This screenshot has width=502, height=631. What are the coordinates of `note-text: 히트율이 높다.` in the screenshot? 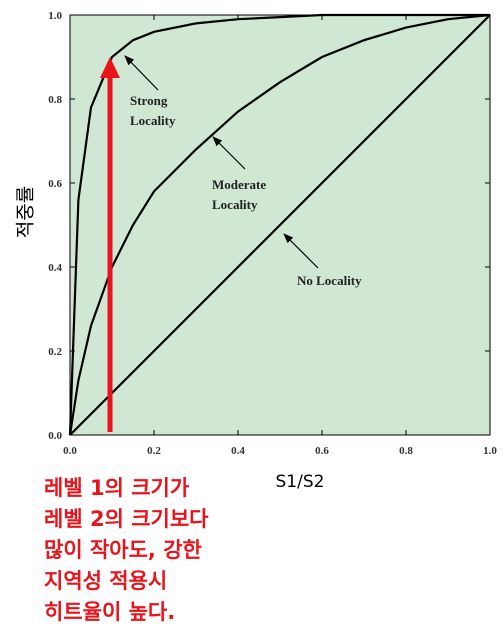 It's located at (109, 612).